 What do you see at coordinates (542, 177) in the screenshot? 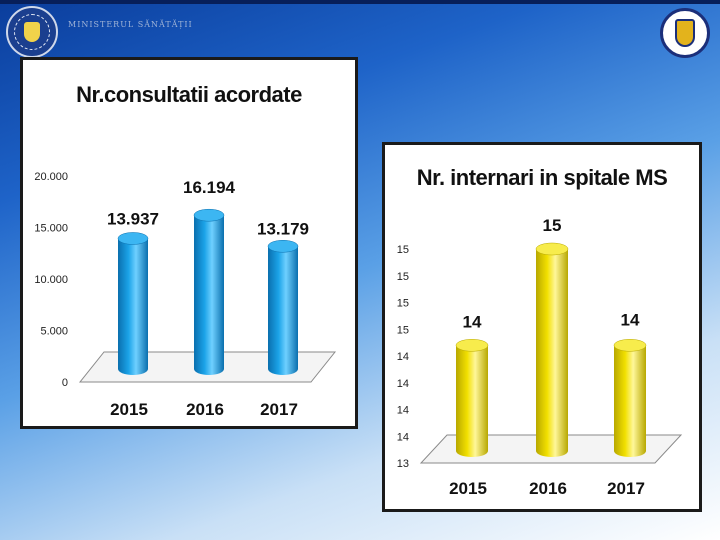
I see `chart-title: Nr. internari in spitale MS` at bounding box center [542, 177].